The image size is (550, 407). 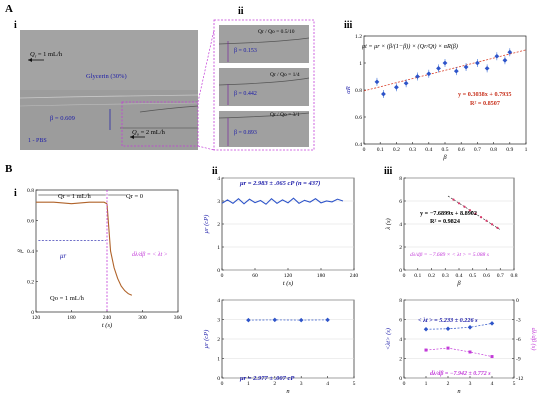 What do you see at coordinates (448, 384) in the screenshot?
I see `x-tick-label: 2` at bounding box center [448, 384].